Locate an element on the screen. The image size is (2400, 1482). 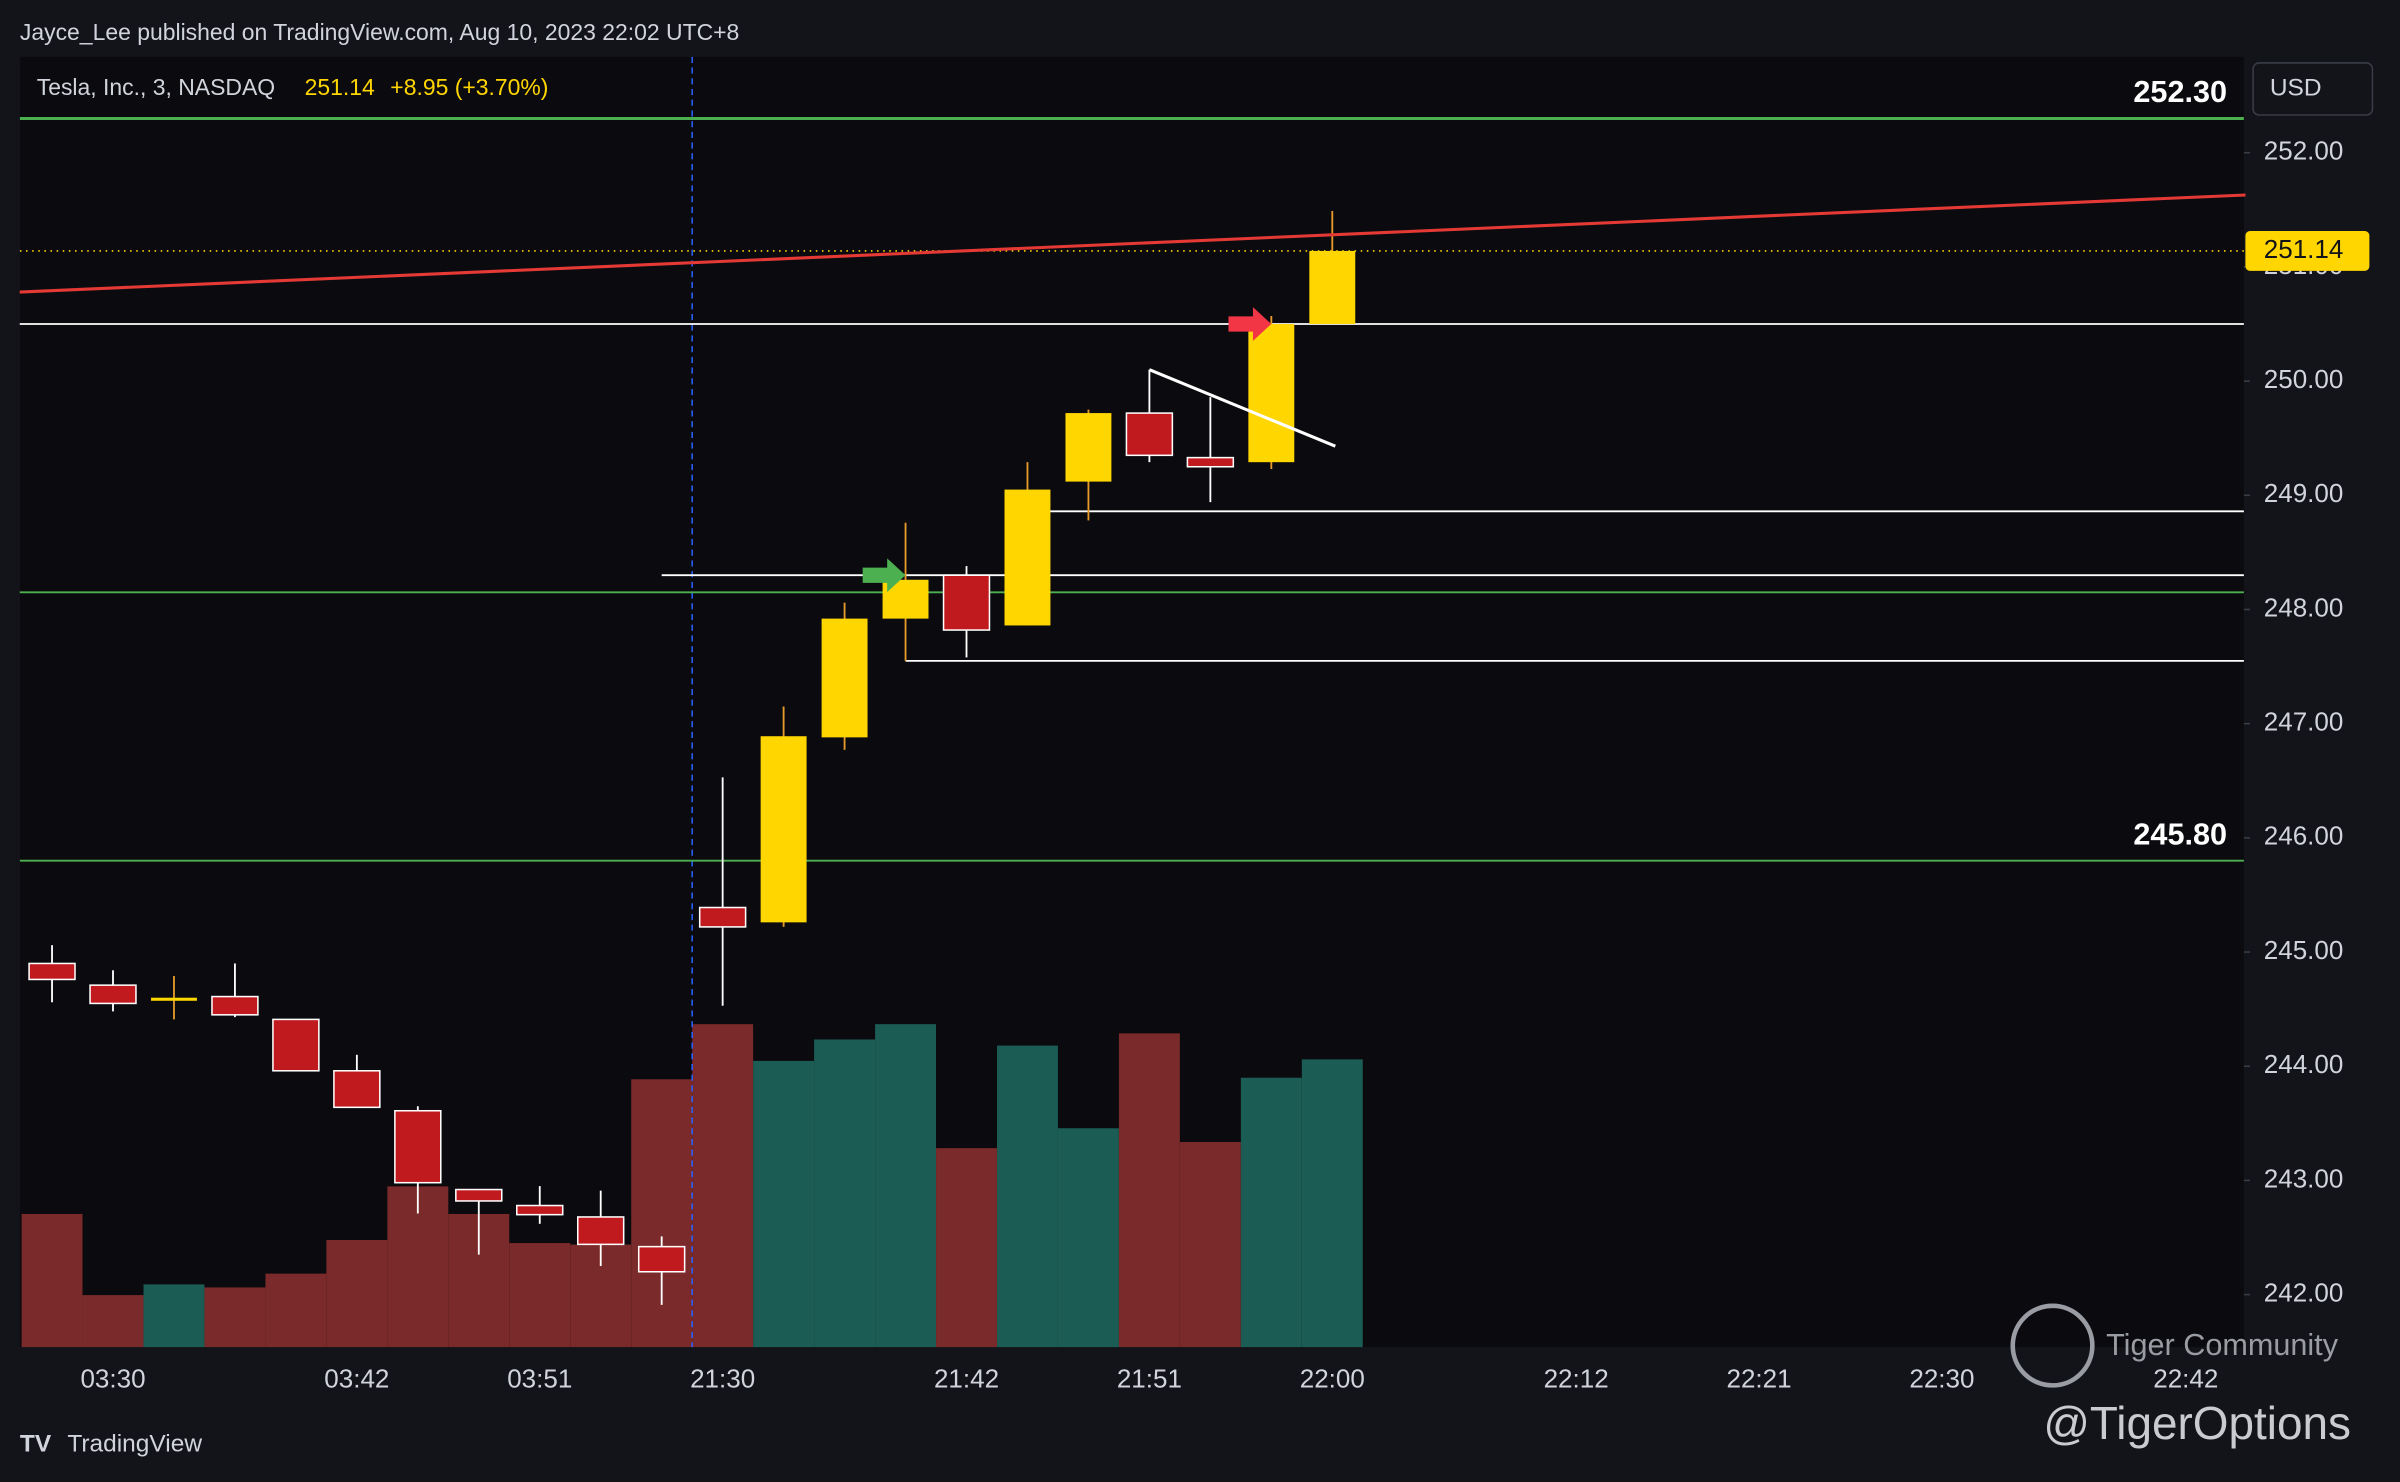
price-tag is located at coordinates (2307, 251).